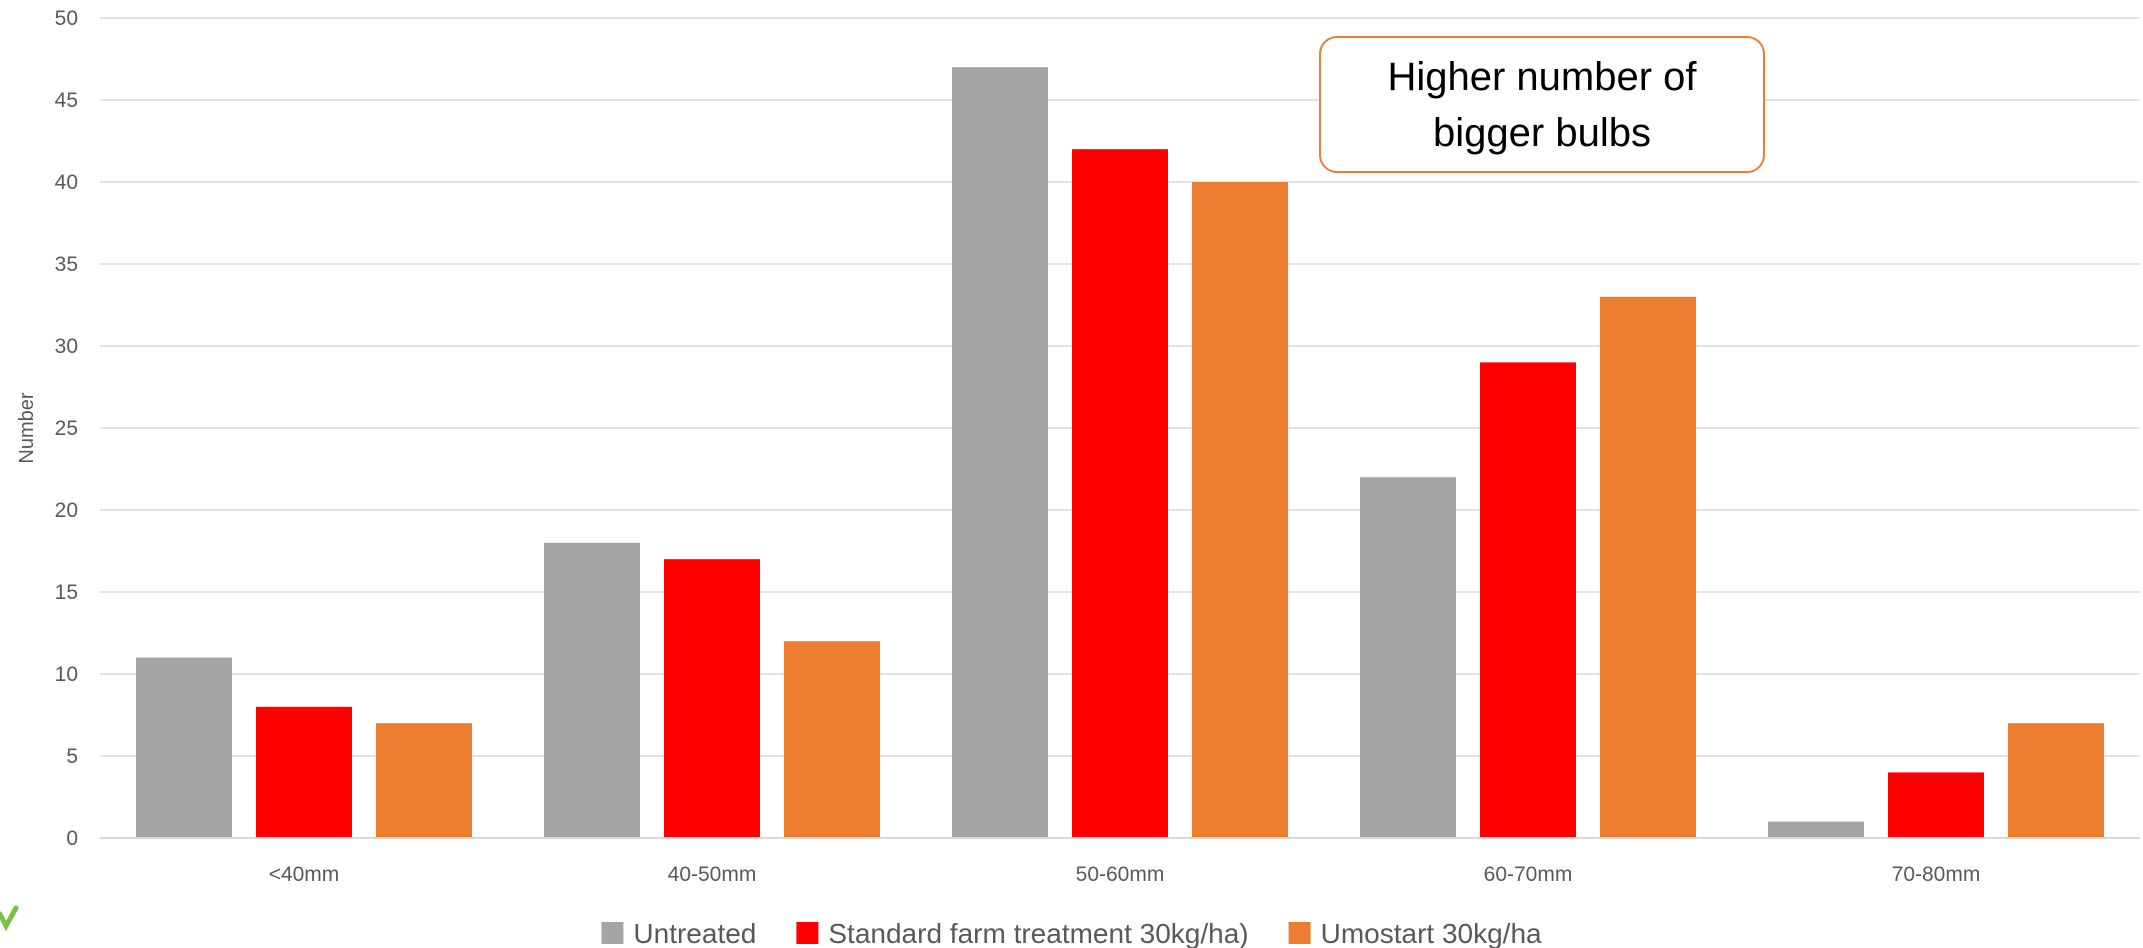  I want to click on x-tick-label: 60-70mm, so click(1528, 874).